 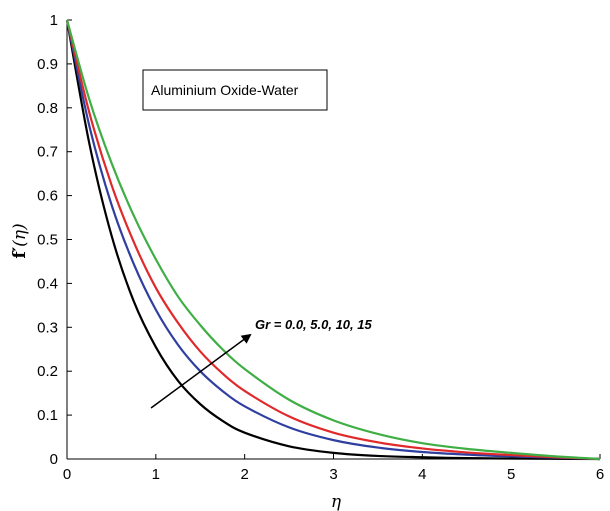 I want to click on annotation-arrow, so click(x=201, y=371).